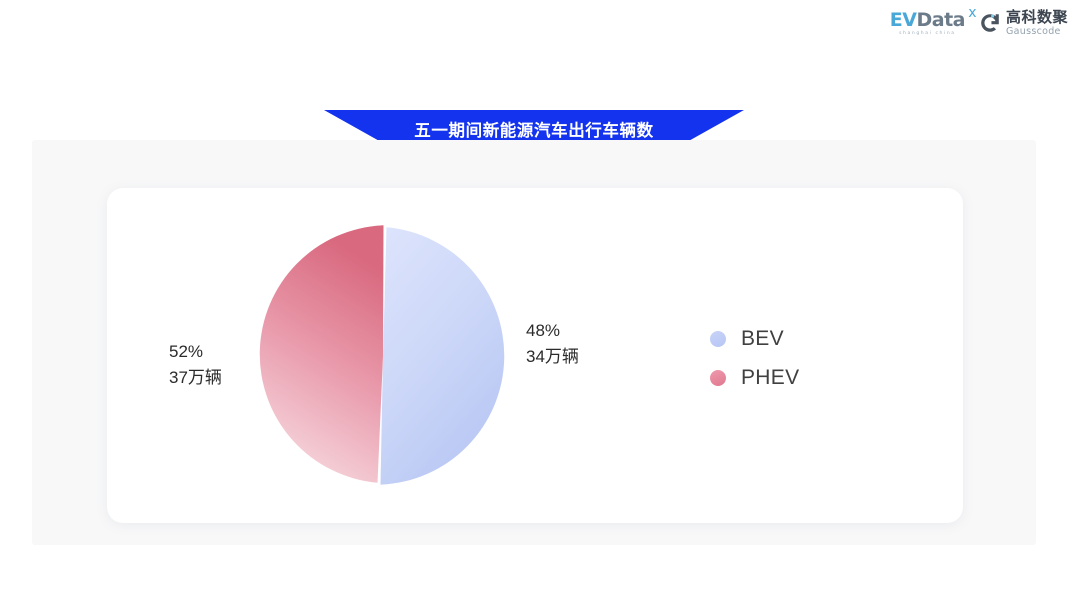 The width and height of the screenshot is (1080, 608). Describe the element at coordinates (718, 378) in the screenshot. I see `legend-dot-phev-icon` at that location.